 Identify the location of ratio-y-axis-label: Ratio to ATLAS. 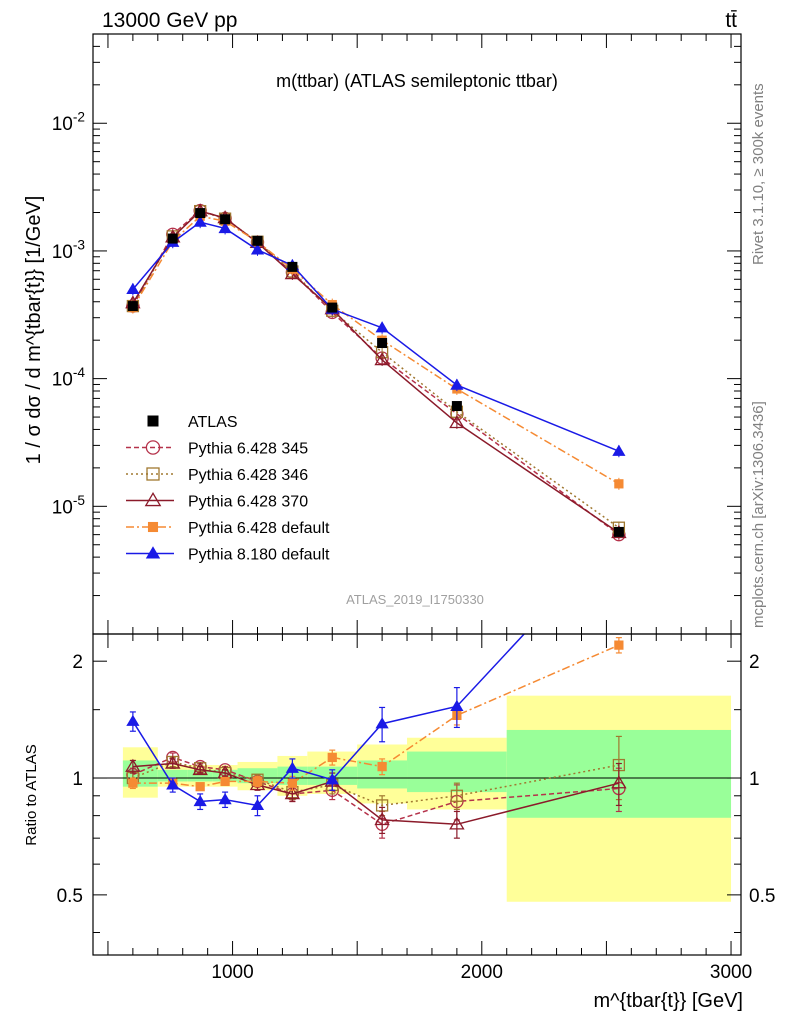
(31, 794).